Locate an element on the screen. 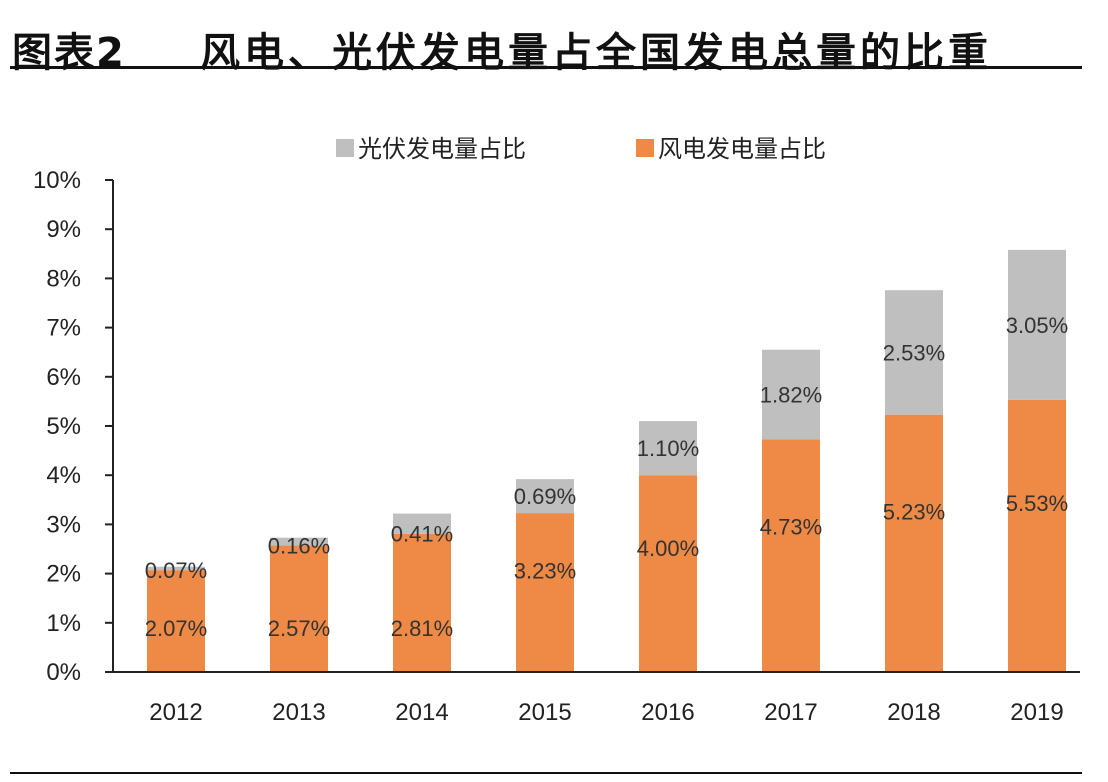  y-tick-label: 6% is located at coordinates (63, 377).